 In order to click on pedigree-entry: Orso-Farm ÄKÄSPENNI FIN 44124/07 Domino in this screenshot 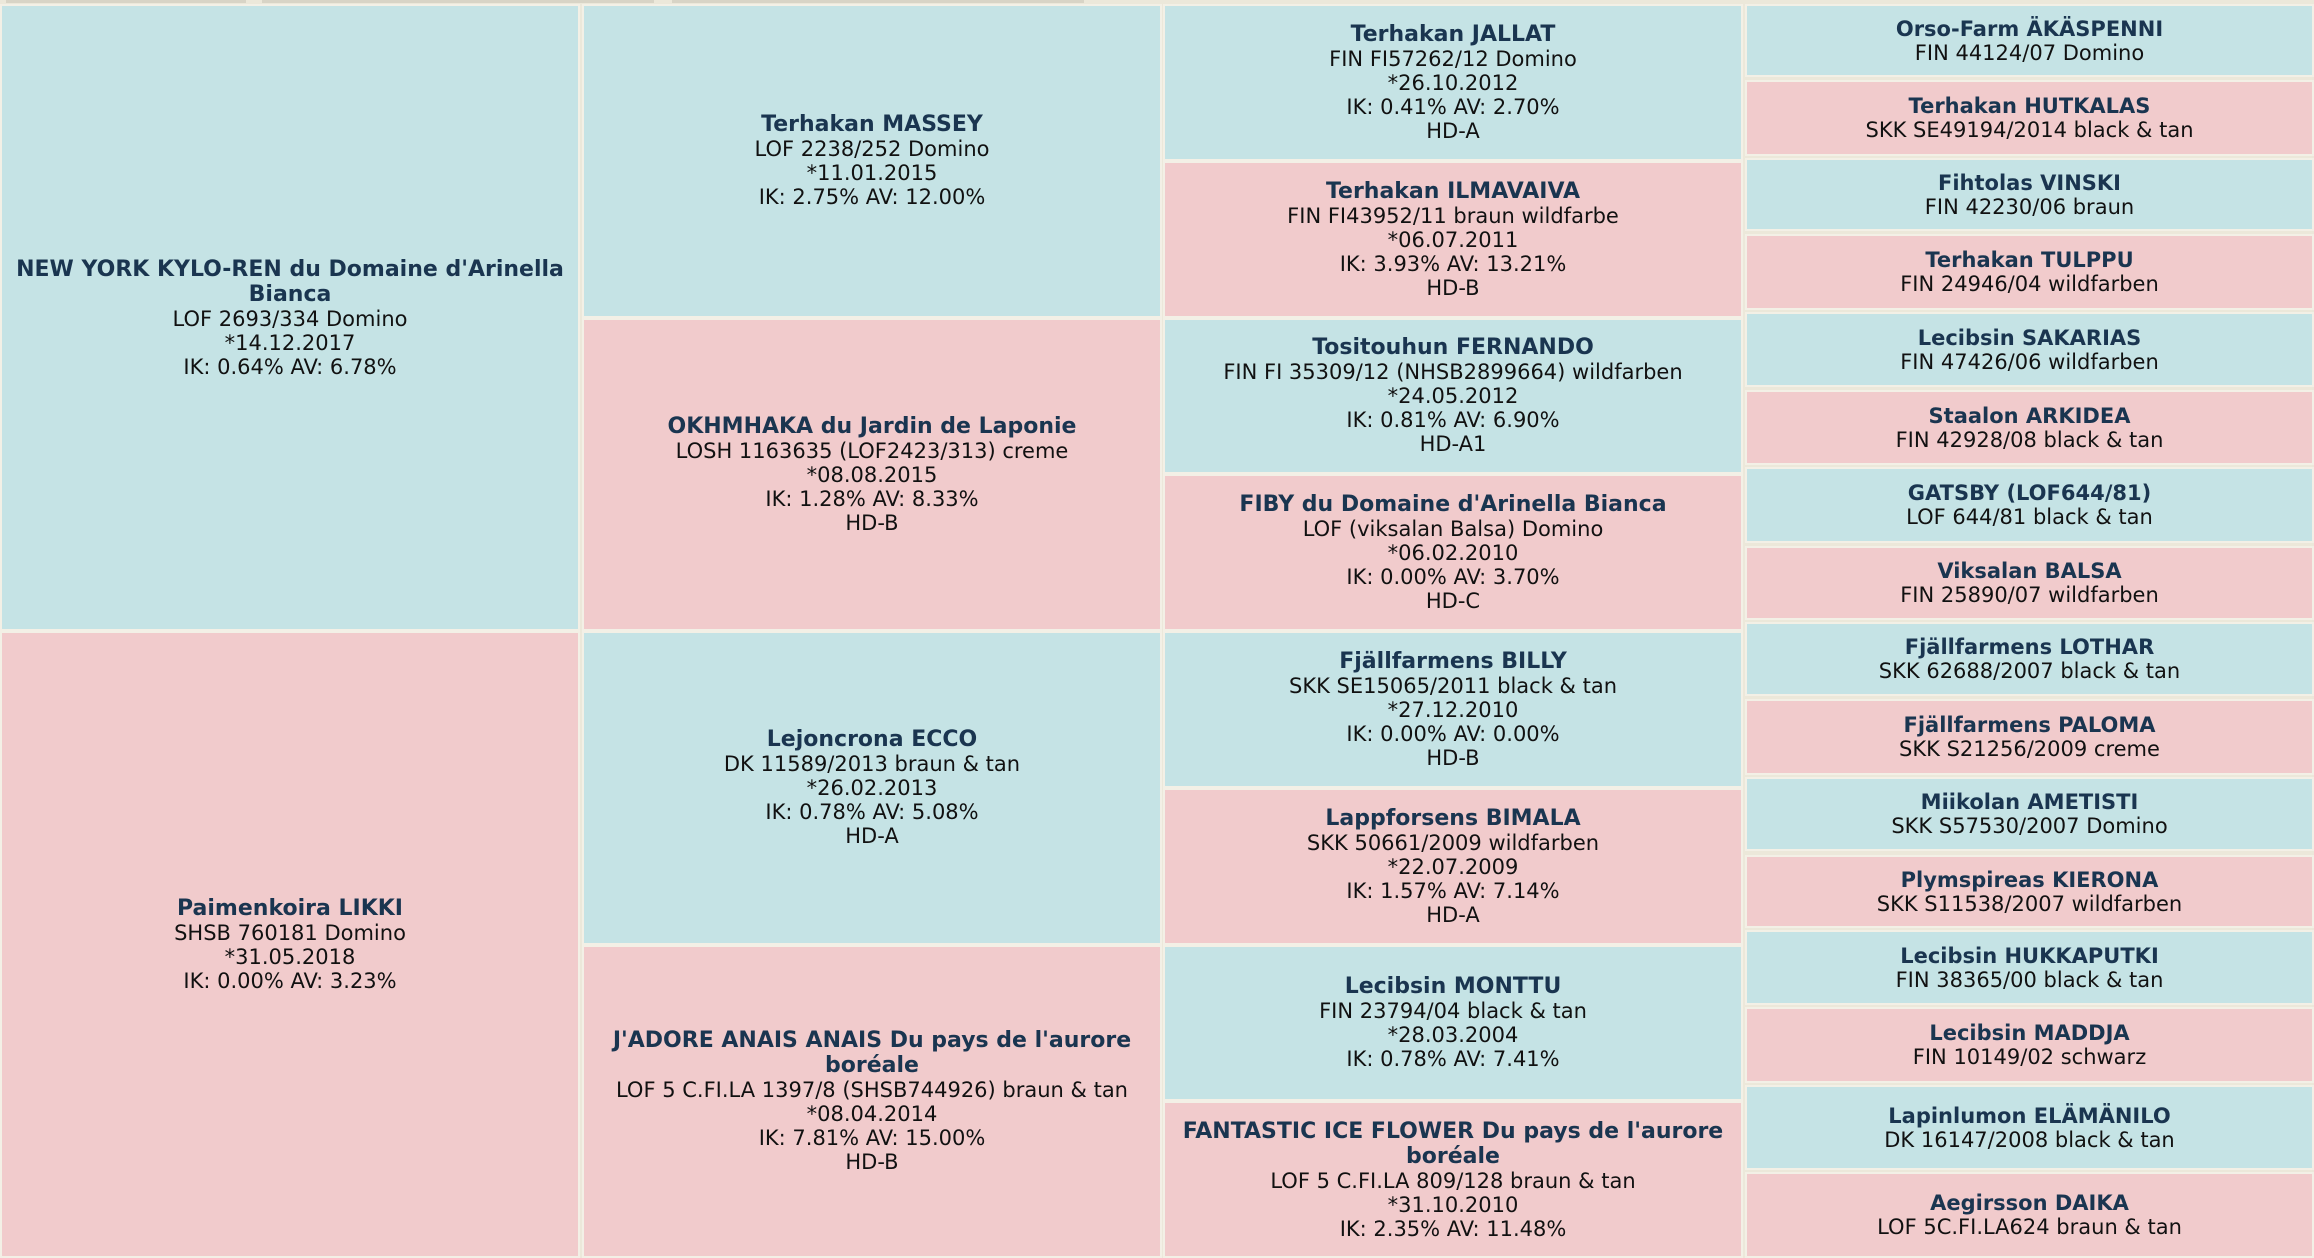, I will do `click(2029, 40)`.